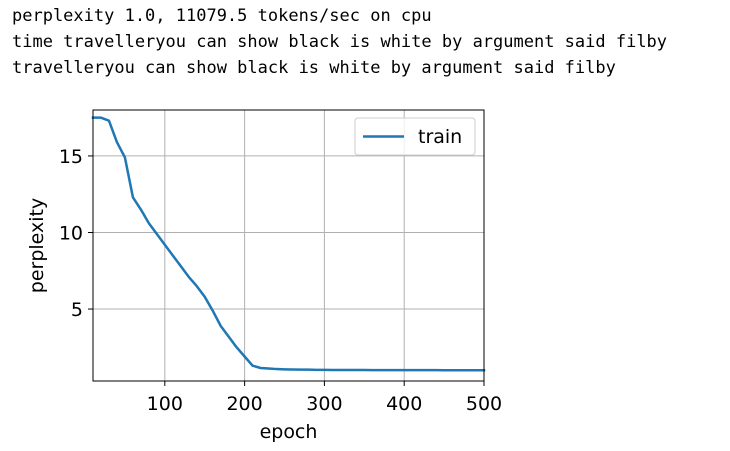  I want to click on y-tick-label-10: 10, so click(71, 233).